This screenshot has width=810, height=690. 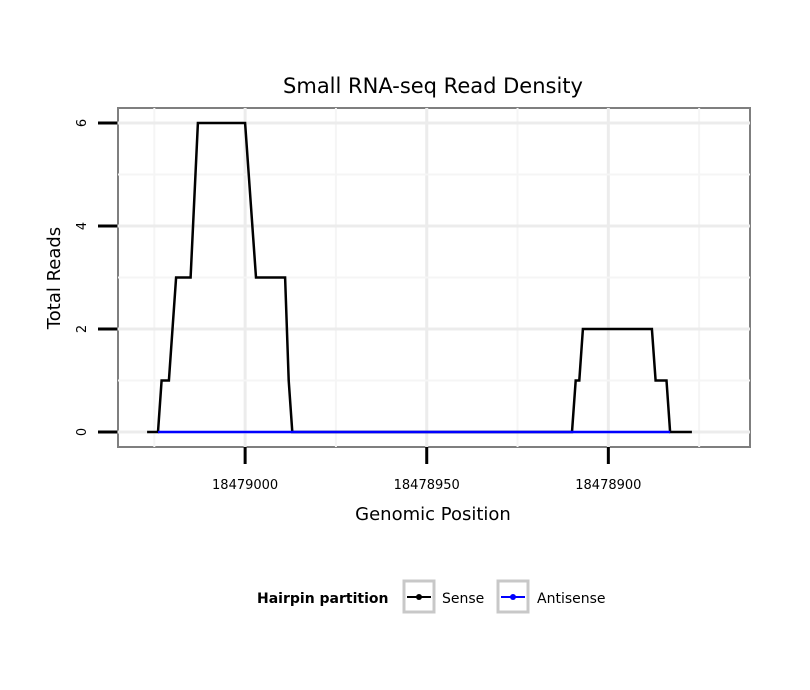 I want to click on legend: Hairpin partition Sense Antisense, so click(x=431, y=596).